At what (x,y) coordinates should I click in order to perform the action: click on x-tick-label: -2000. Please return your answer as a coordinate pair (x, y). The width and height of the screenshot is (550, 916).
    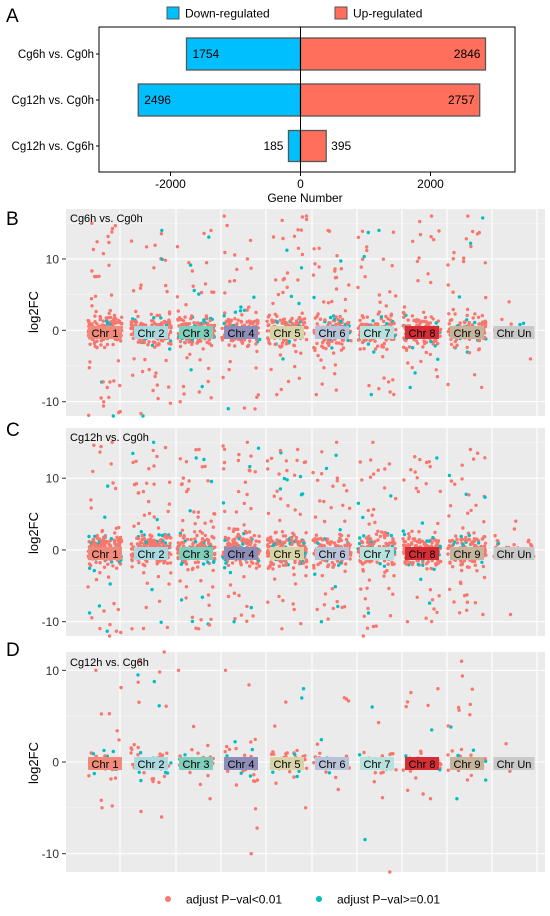
    Looking at the image, I should click on (170, 184).